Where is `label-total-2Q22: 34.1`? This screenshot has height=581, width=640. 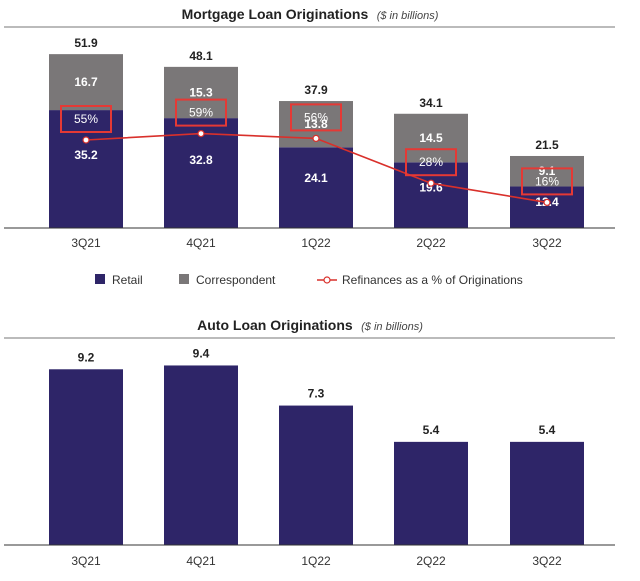
label-total-2Q22: 34.1 is located at coordinates (431, 103).